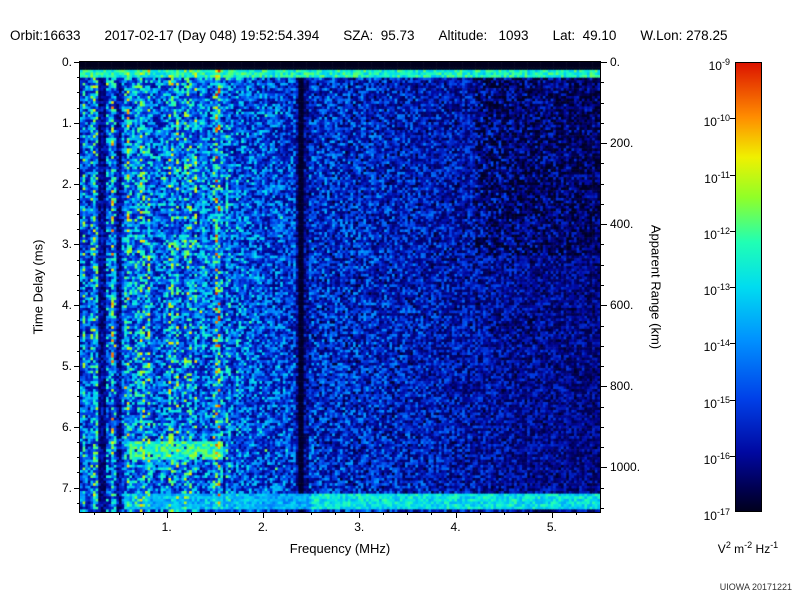 The height and width of the screenshot is (600, 800). Describe the element at coordinates (622, 143) in the screenshot. I see `y2-tick-label: 200.` at that location.